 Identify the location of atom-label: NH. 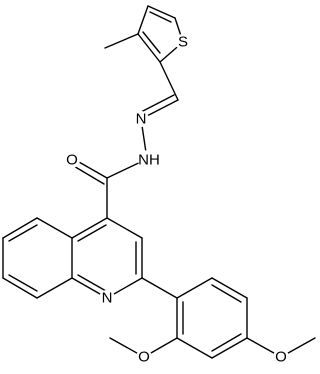
(149, 160).